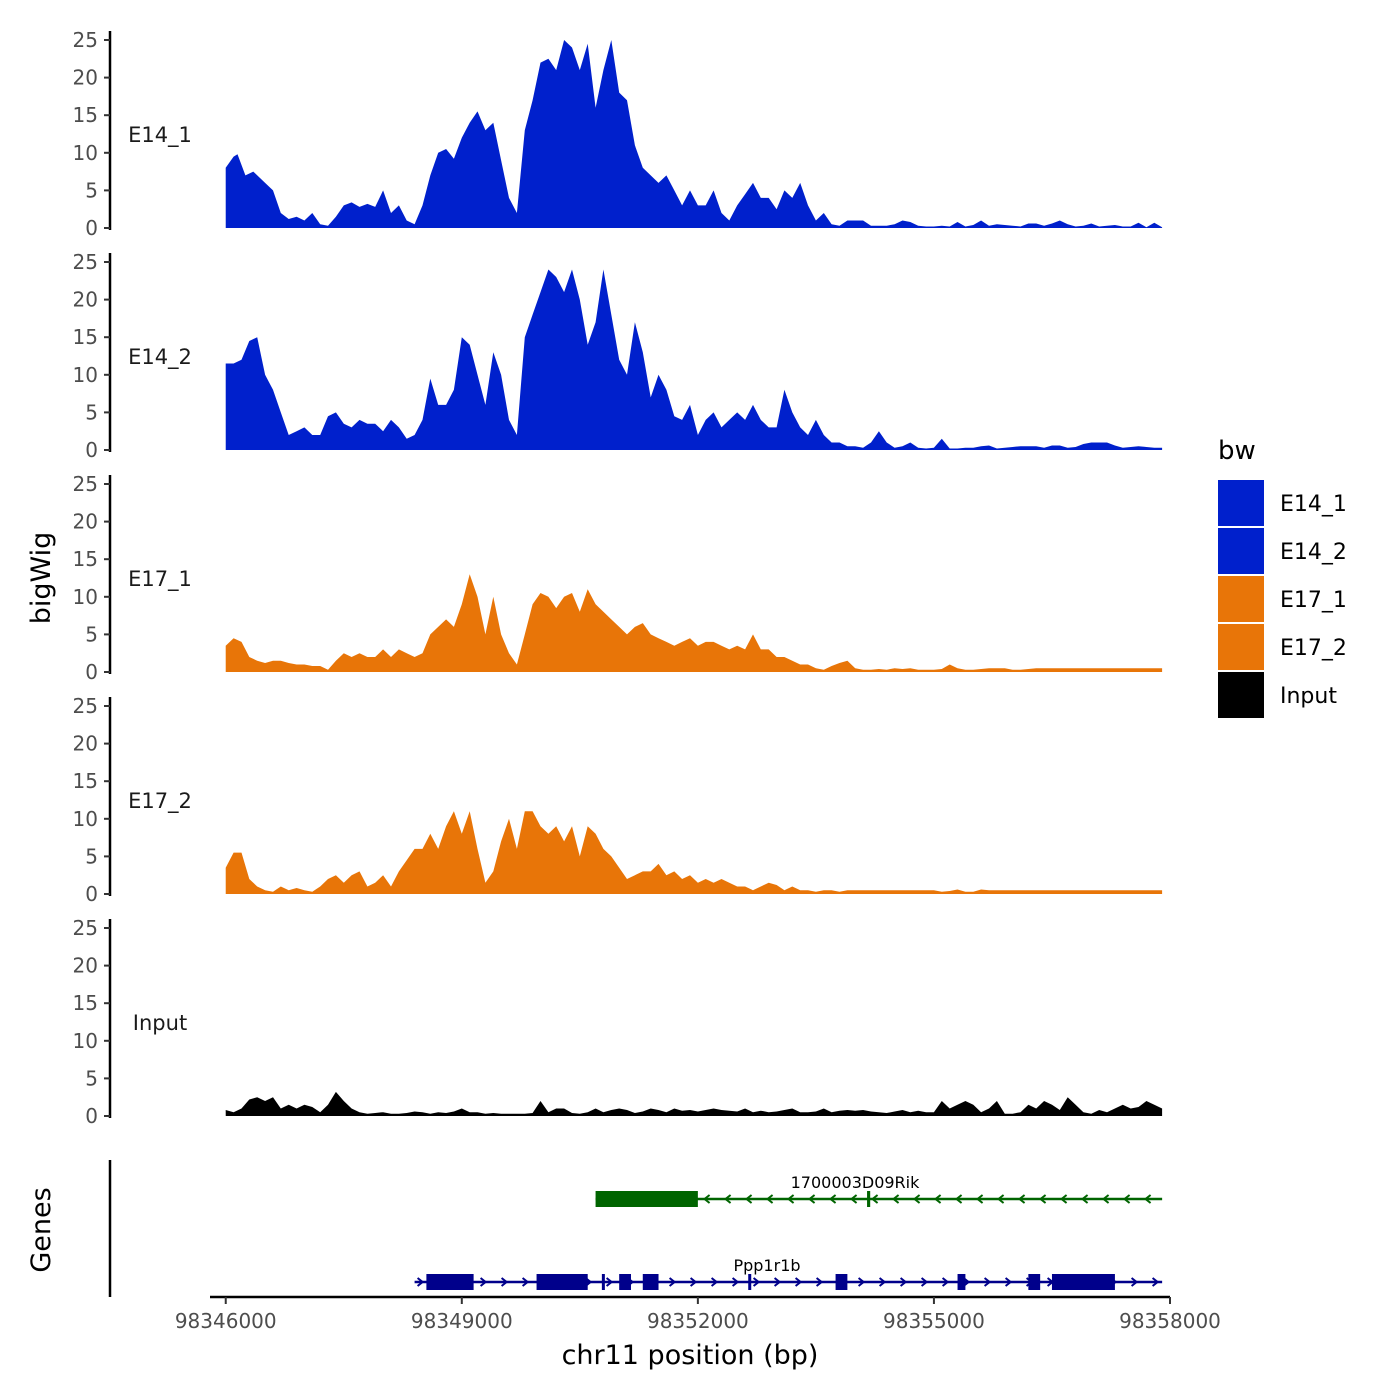 This screenshot has height=1400, width=1400. I want to click on gene-name-label: 1700003D09Rik, so click(856, 1182).